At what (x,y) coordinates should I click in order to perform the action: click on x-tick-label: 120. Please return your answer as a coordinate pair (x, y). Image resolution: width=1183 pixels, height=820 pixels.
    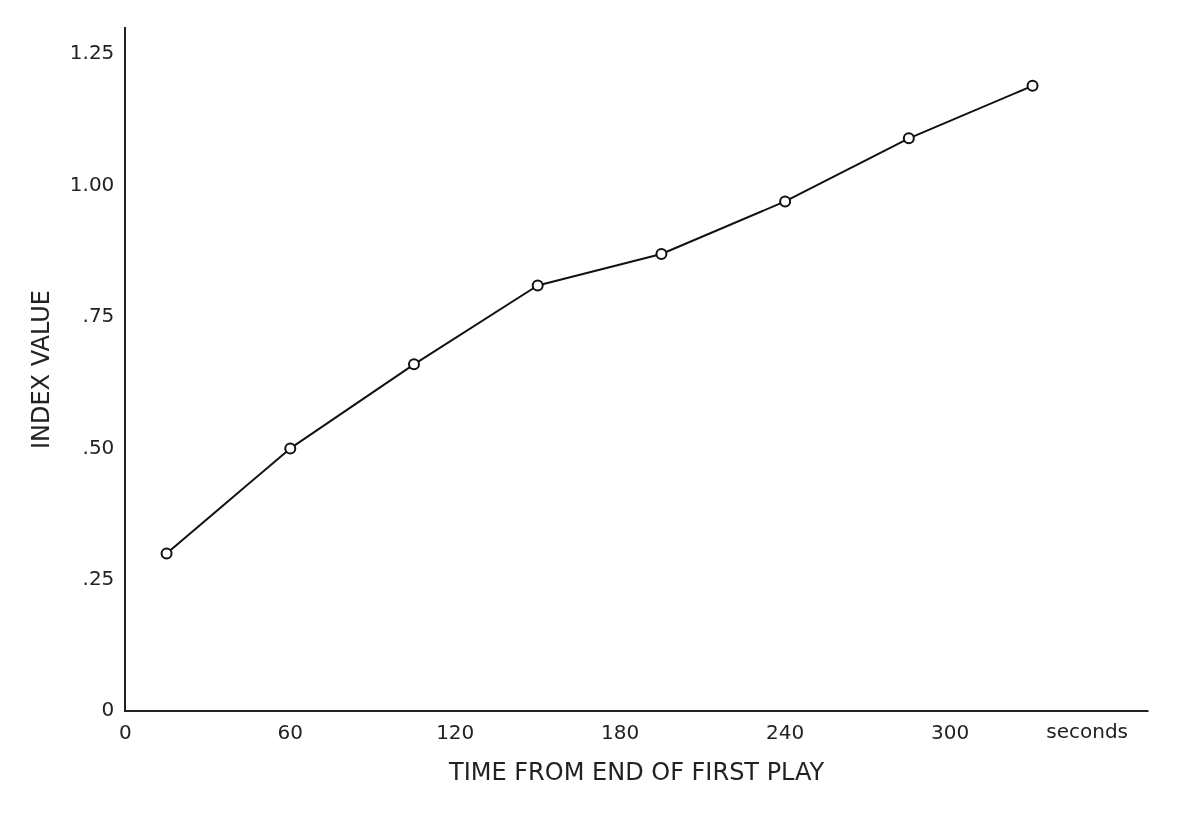
    Looking at the image, I should click on (455, 732).